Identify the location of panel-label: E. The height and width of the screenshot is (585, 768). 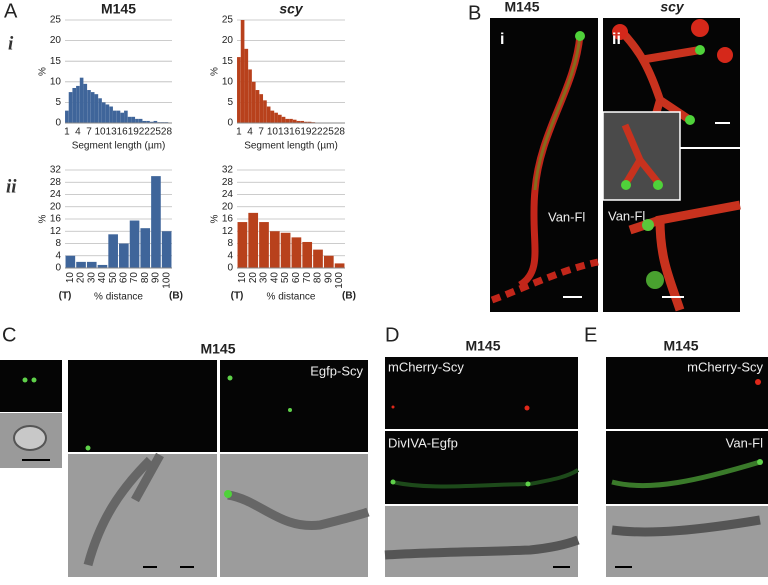
(590, 335).